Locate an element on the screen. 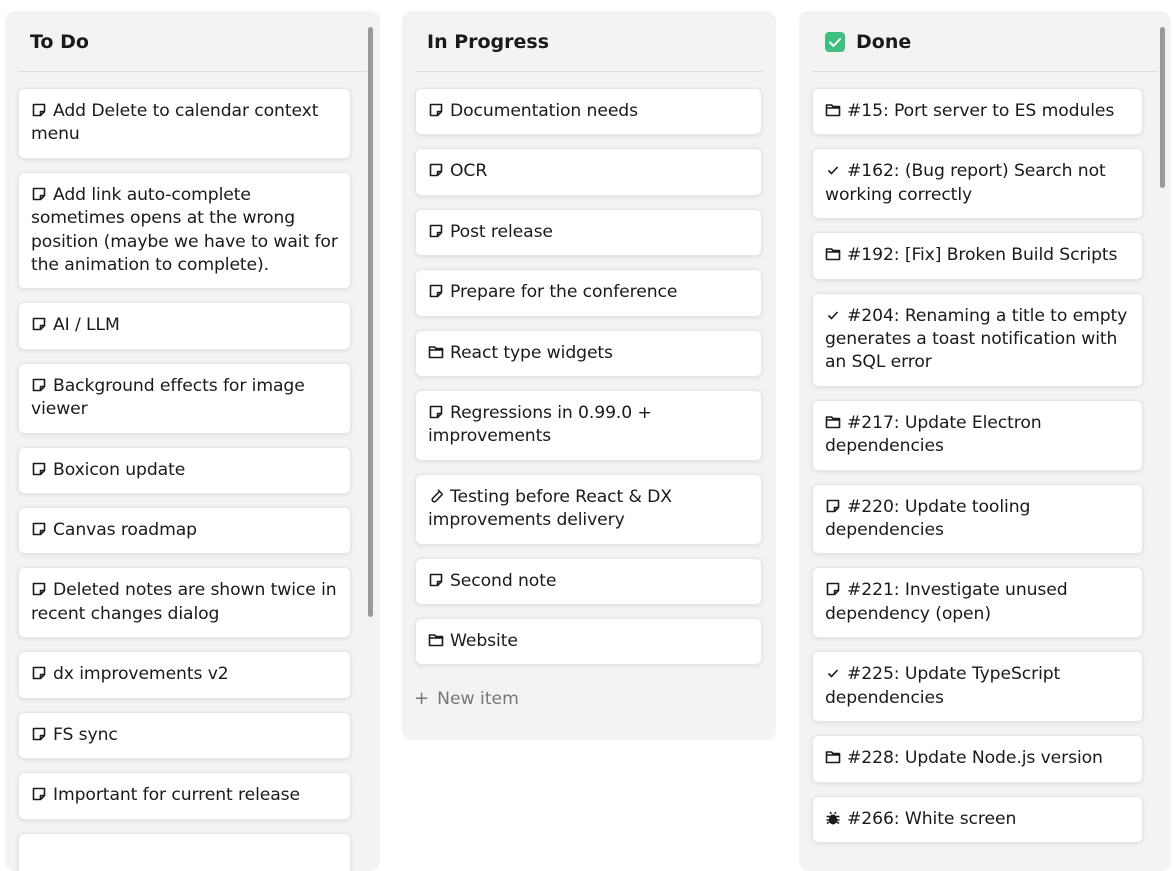  card-title: Important for current release is located at coordinates (176, 795).